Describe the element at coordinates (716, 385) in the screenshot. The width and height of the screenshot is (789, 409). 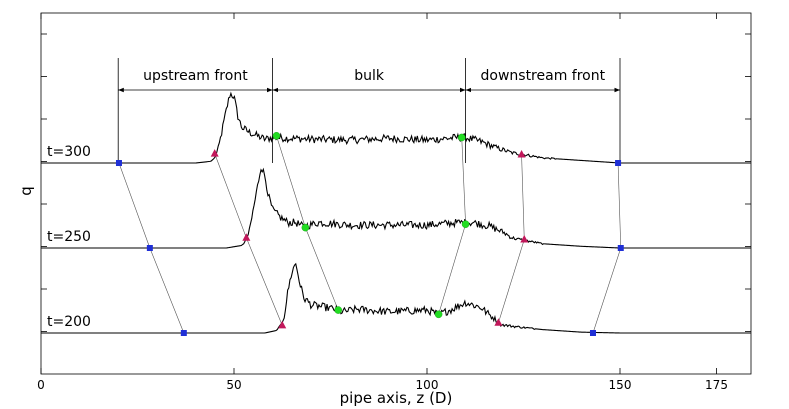
I see `x-tick-label: 175` at that location.